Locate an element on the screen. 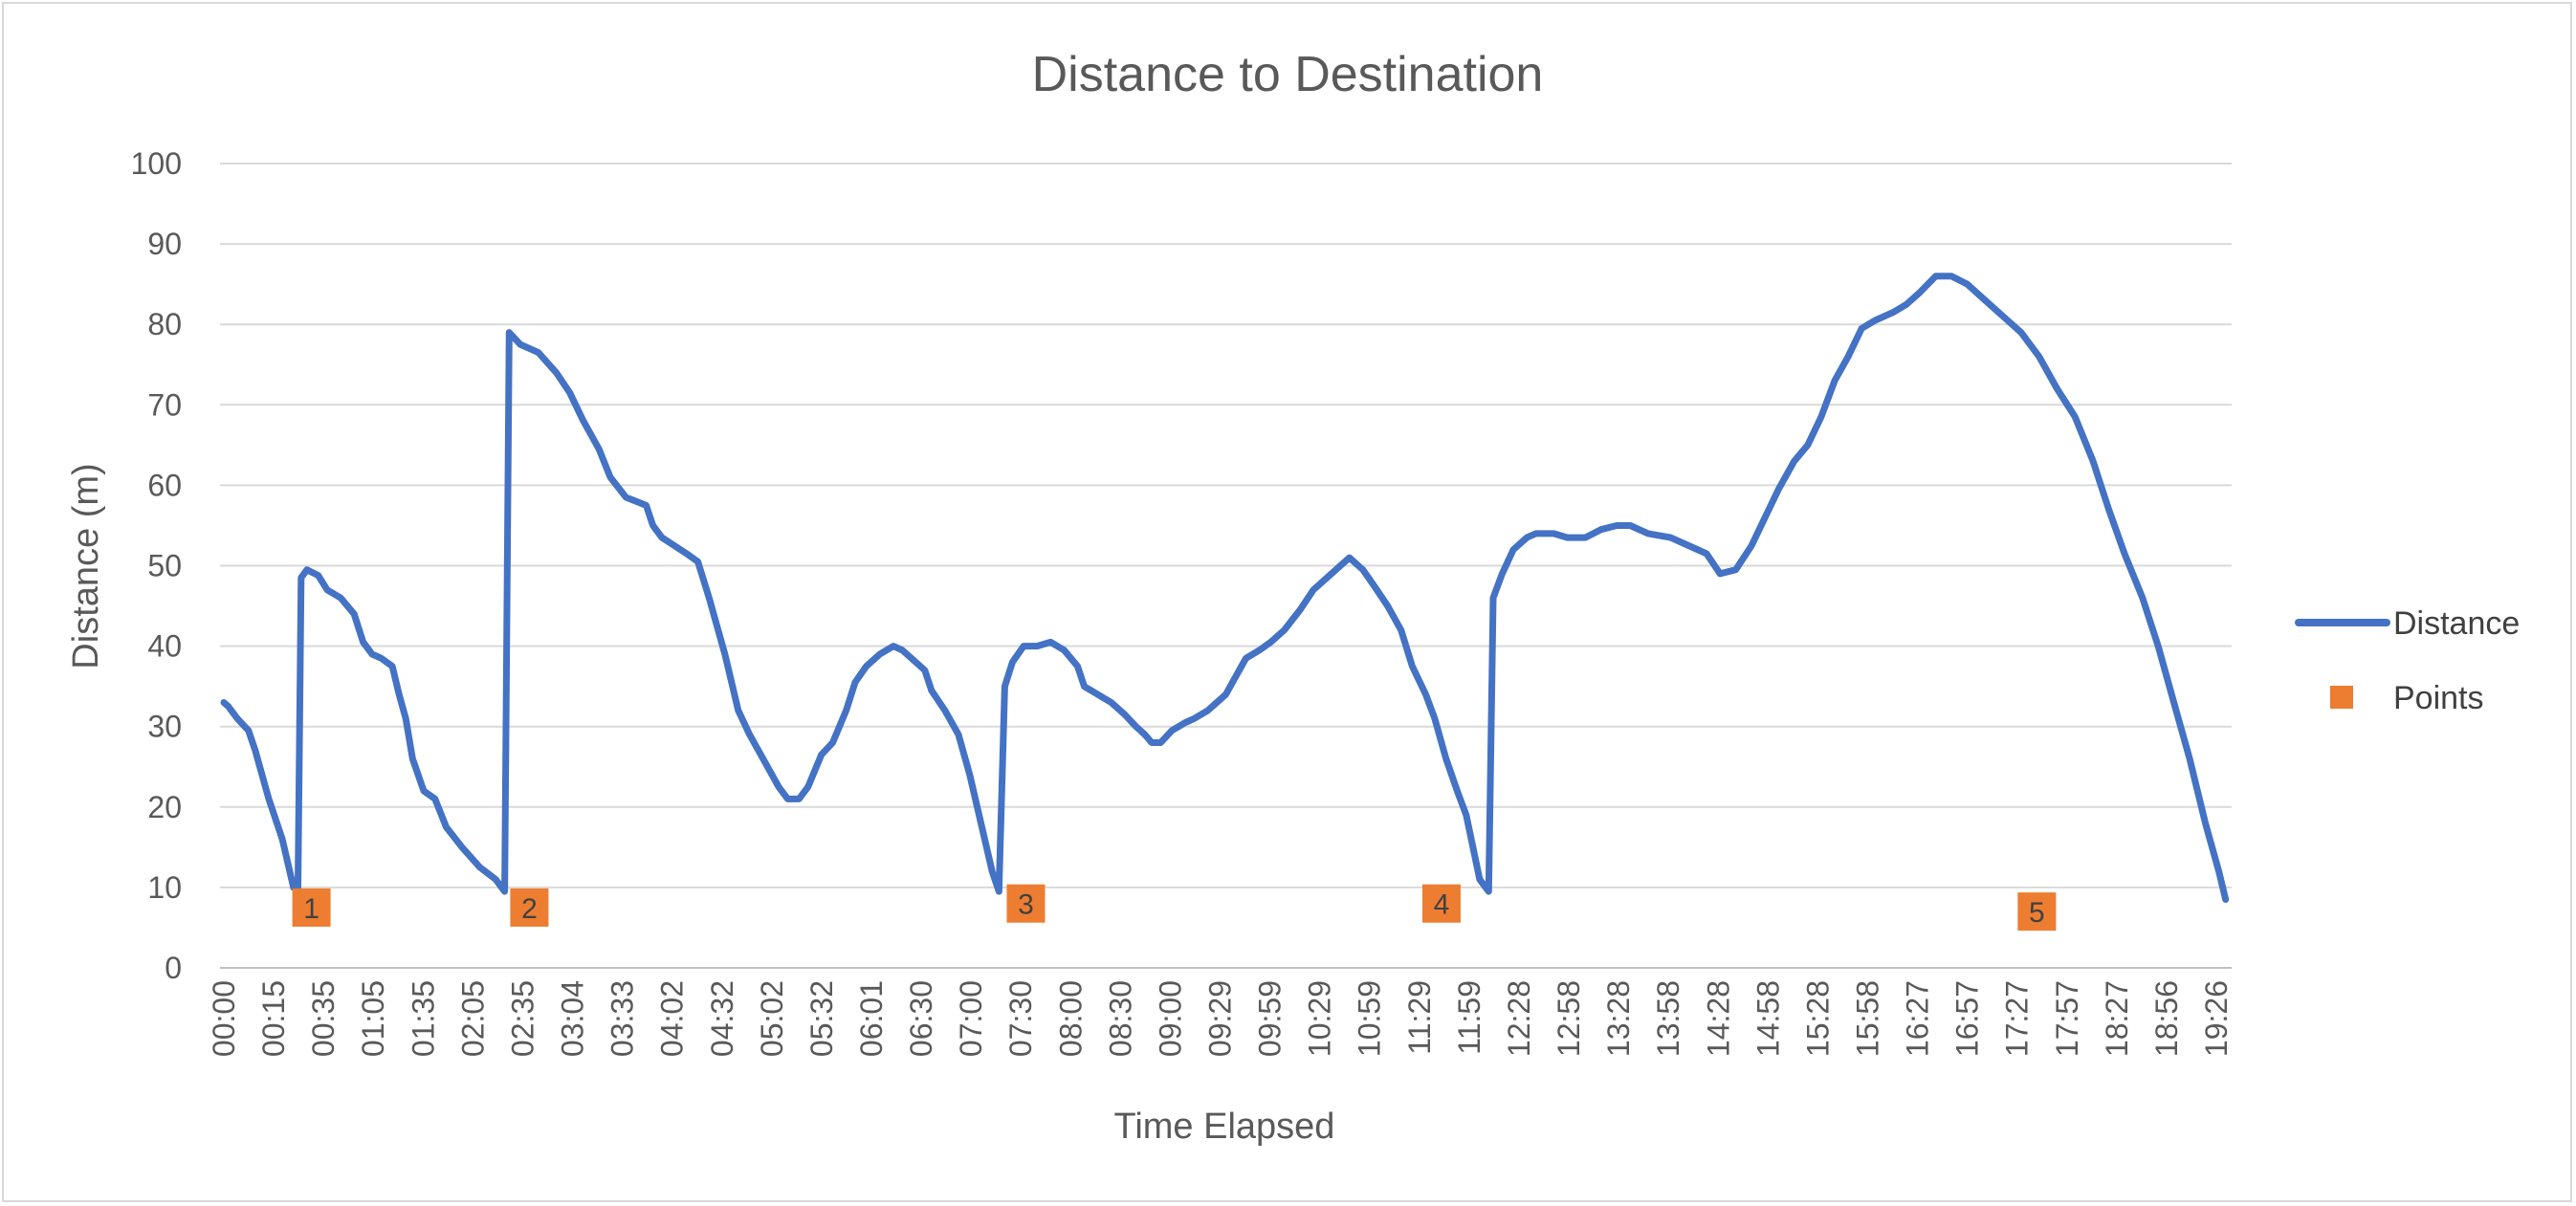 This screenshot has height=1206, width=2576. y-tick-label: 40 is located at coordinates (164, 647).